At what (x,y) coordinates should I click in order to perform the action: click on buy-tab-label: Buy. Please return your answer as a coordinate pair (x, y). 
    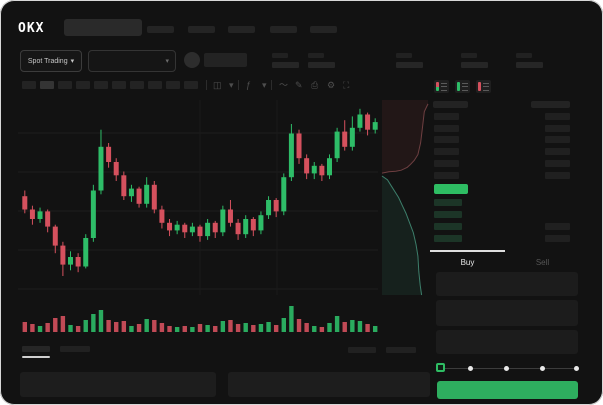
    Looking at the image, I should click on (467, 262).